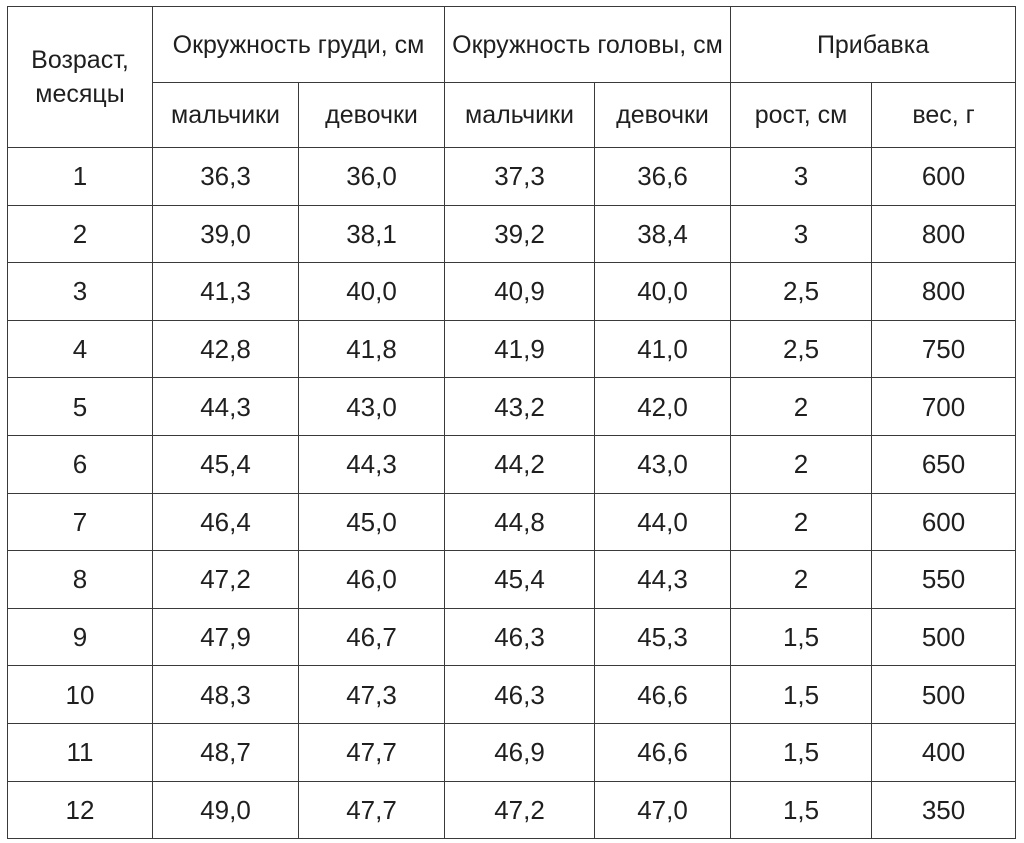  I want to click on cell-chest-boys: 48,3, so click(225, 694).